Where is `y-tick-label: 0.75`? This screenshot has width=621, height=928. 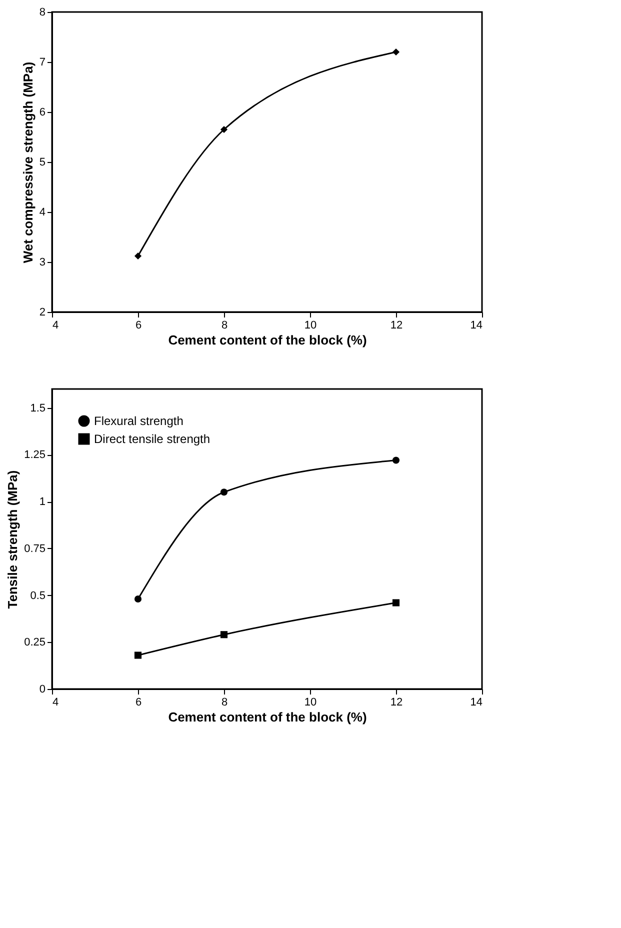
y-tick-label: 0.75 is located at coordinates (35, 548).